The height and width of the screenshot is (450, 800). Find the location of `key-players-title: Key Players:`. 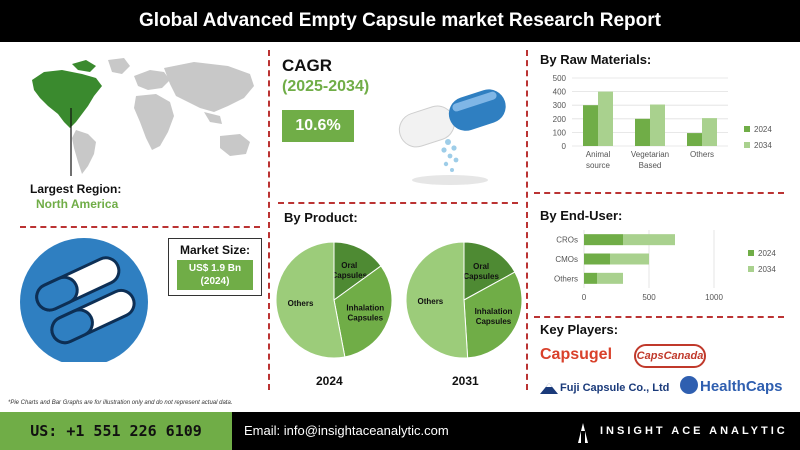

key-players-title: Key Players: is located at coordinates (579, 329).